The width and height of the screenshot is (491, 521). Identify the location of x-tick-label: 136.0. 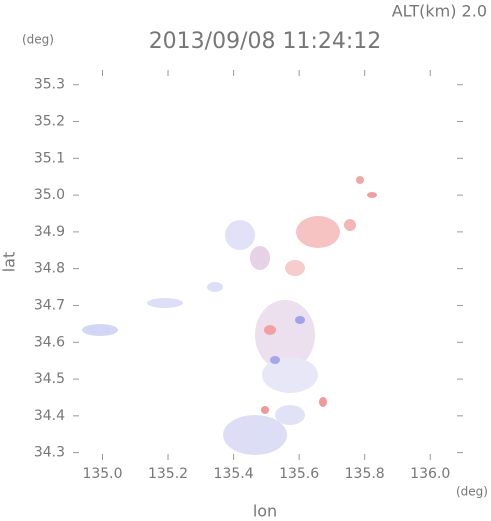
(430, 474).